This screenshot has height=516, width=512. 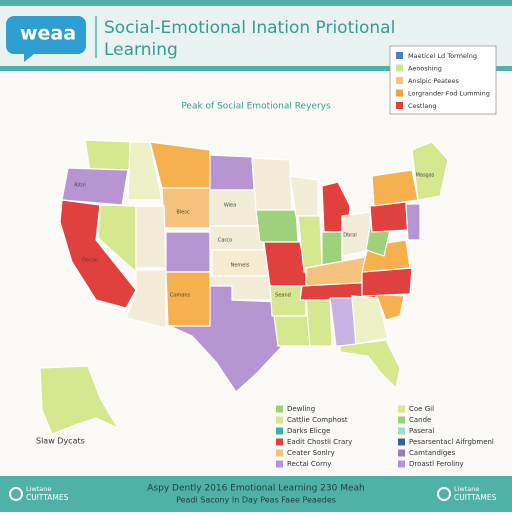 I want to click on state-label: Oecan, so click(x=90, y=261).